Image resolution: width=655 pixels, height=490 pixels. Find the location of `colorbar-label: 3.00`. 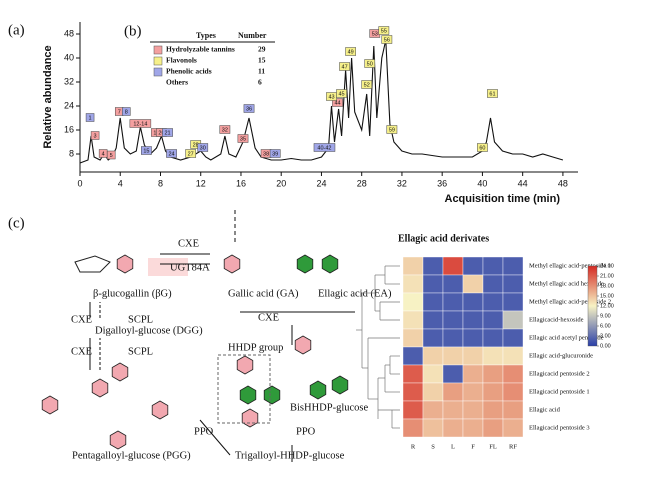

colorbar-label: 3.00 is located at coordinates (605, 336).